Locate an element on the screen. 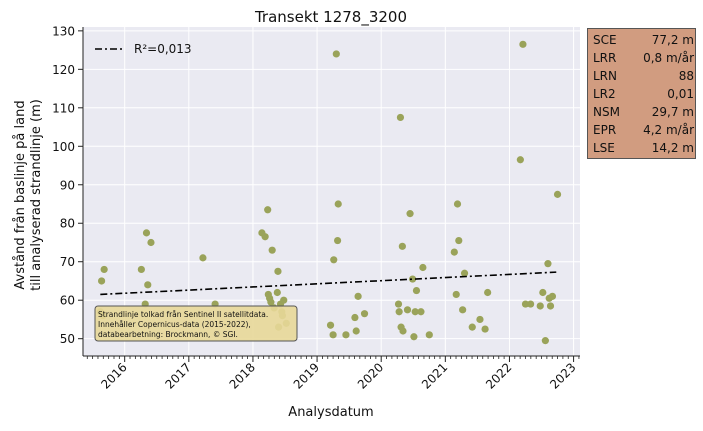 Image resolution: width=703 pixels, height=431 pixels. y-axis-label-line-1: Avstånd från baslinje på land is located at coordinates (20, 194).